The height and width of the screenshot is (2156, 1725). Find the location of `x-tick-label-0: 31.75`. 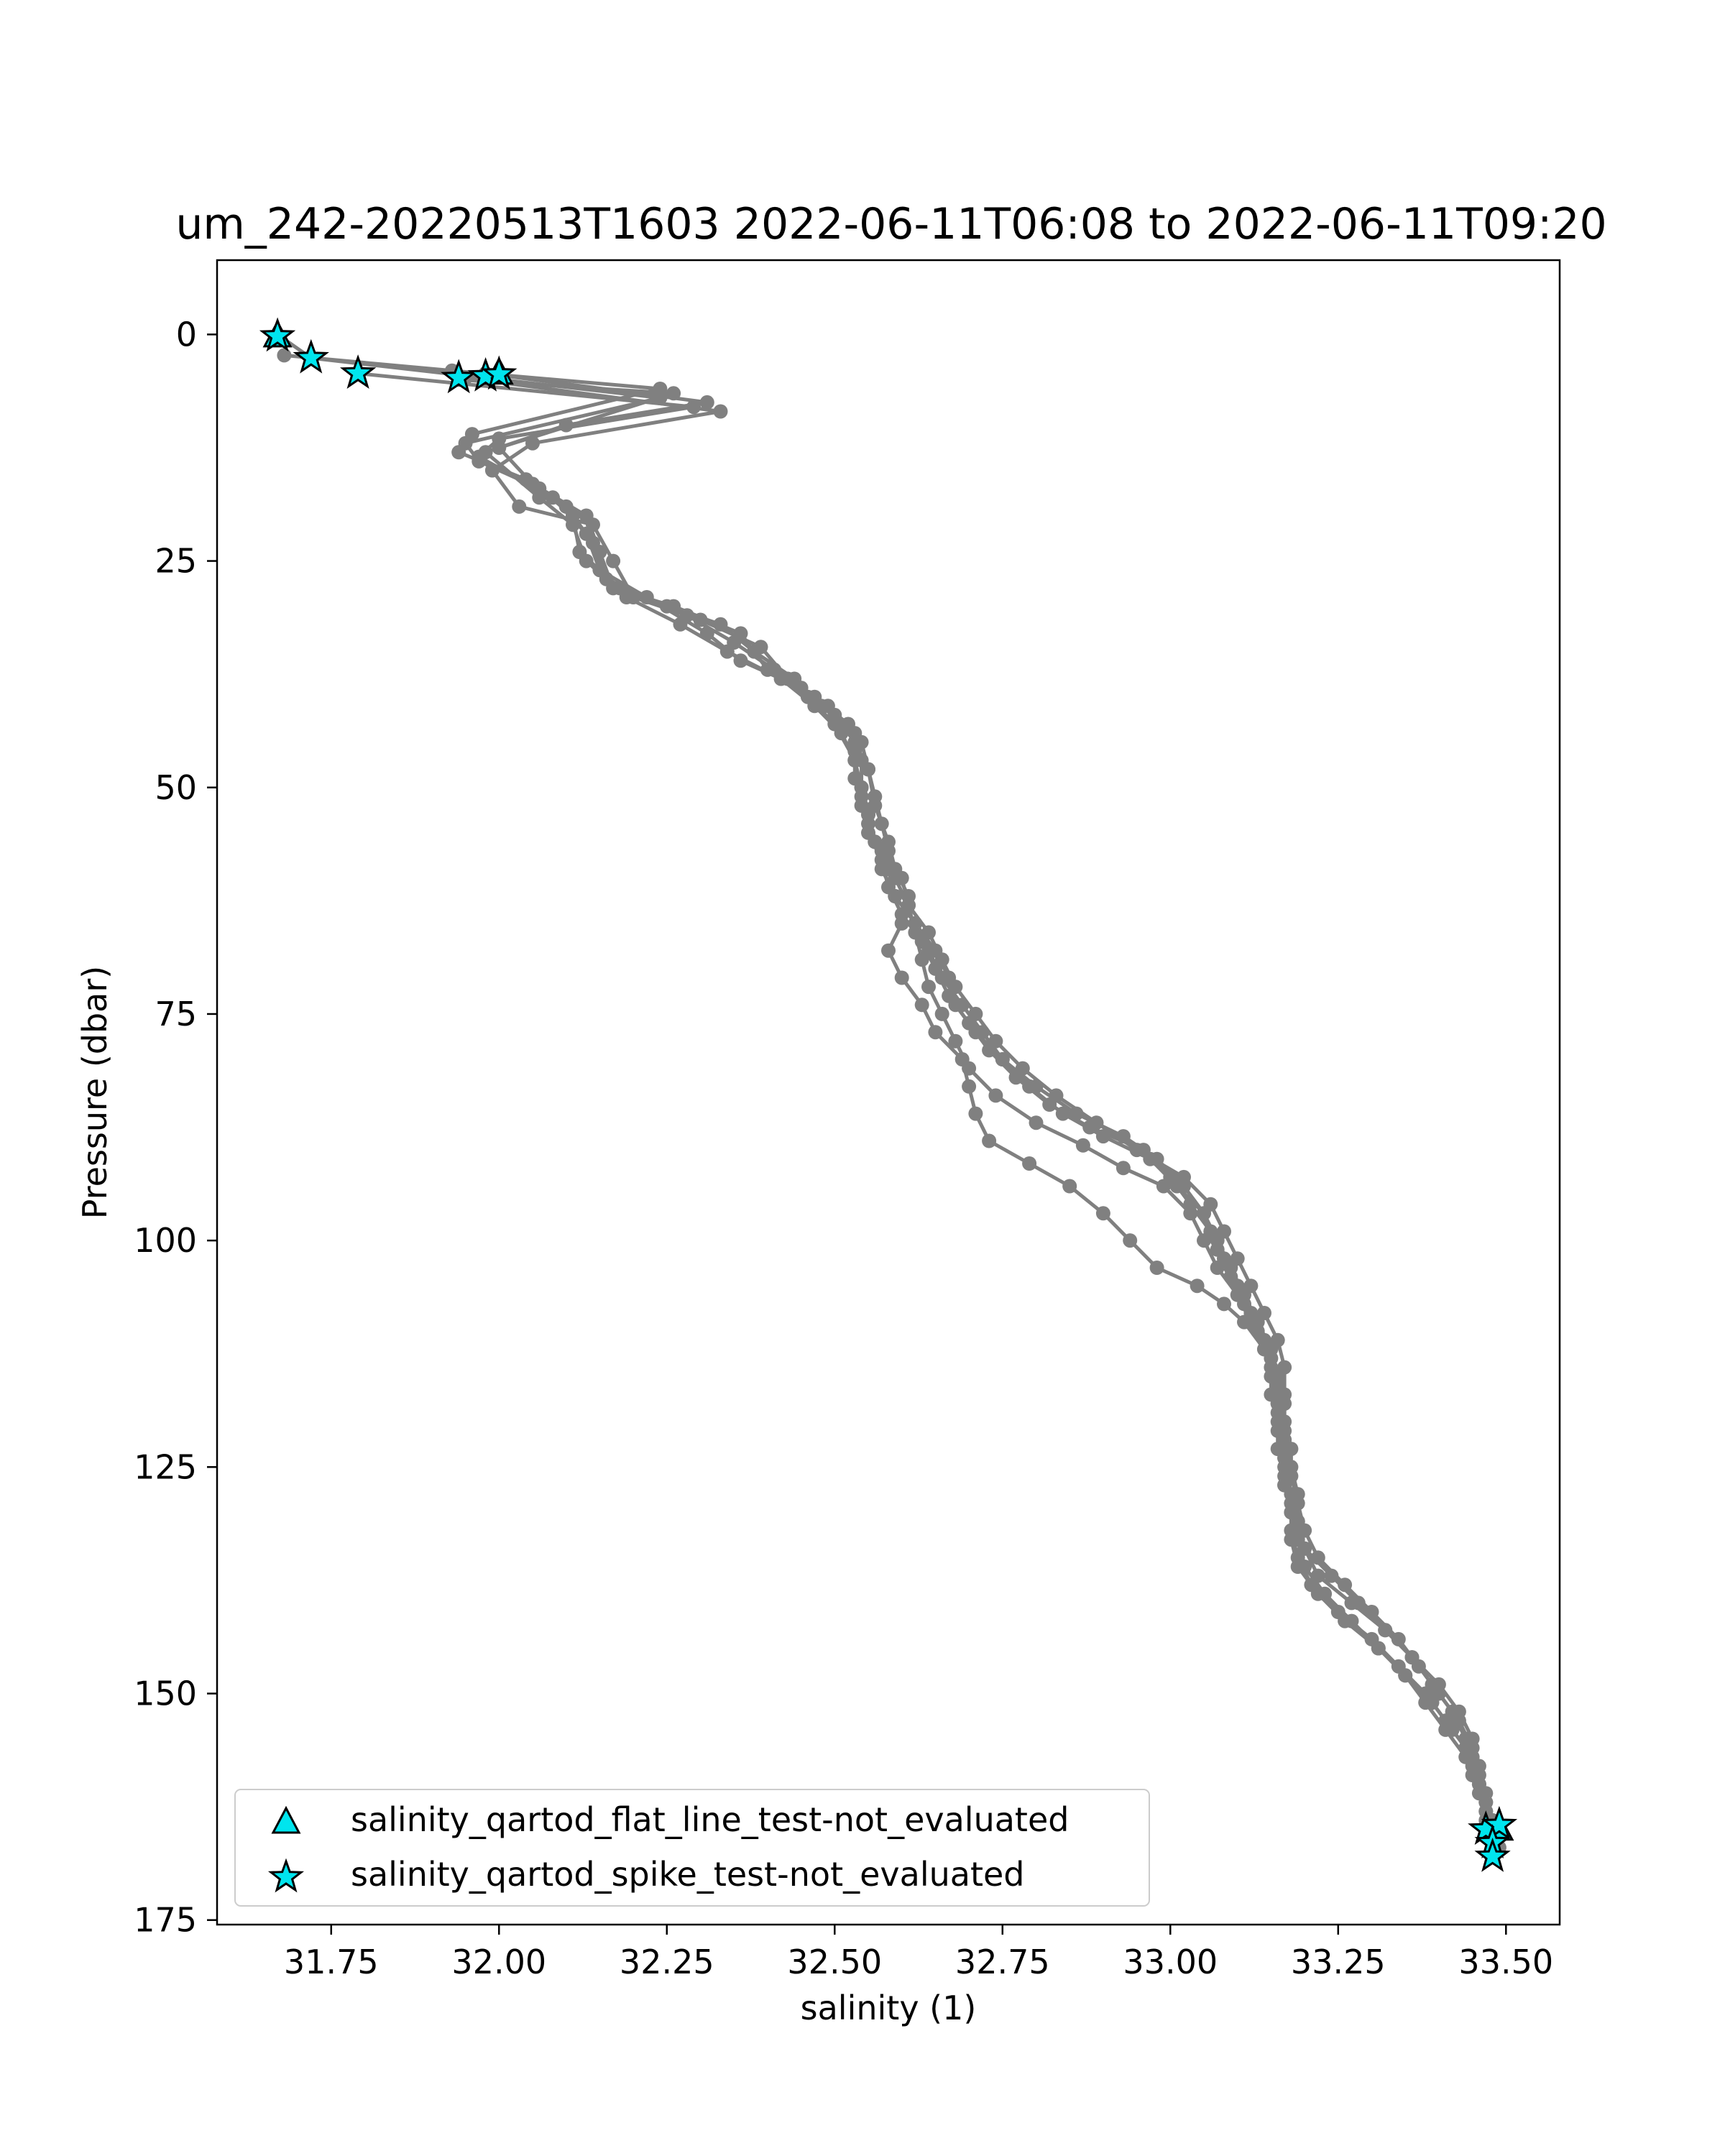

x-tick-label-0: 31.75 is located at coordinates (331, 1962).